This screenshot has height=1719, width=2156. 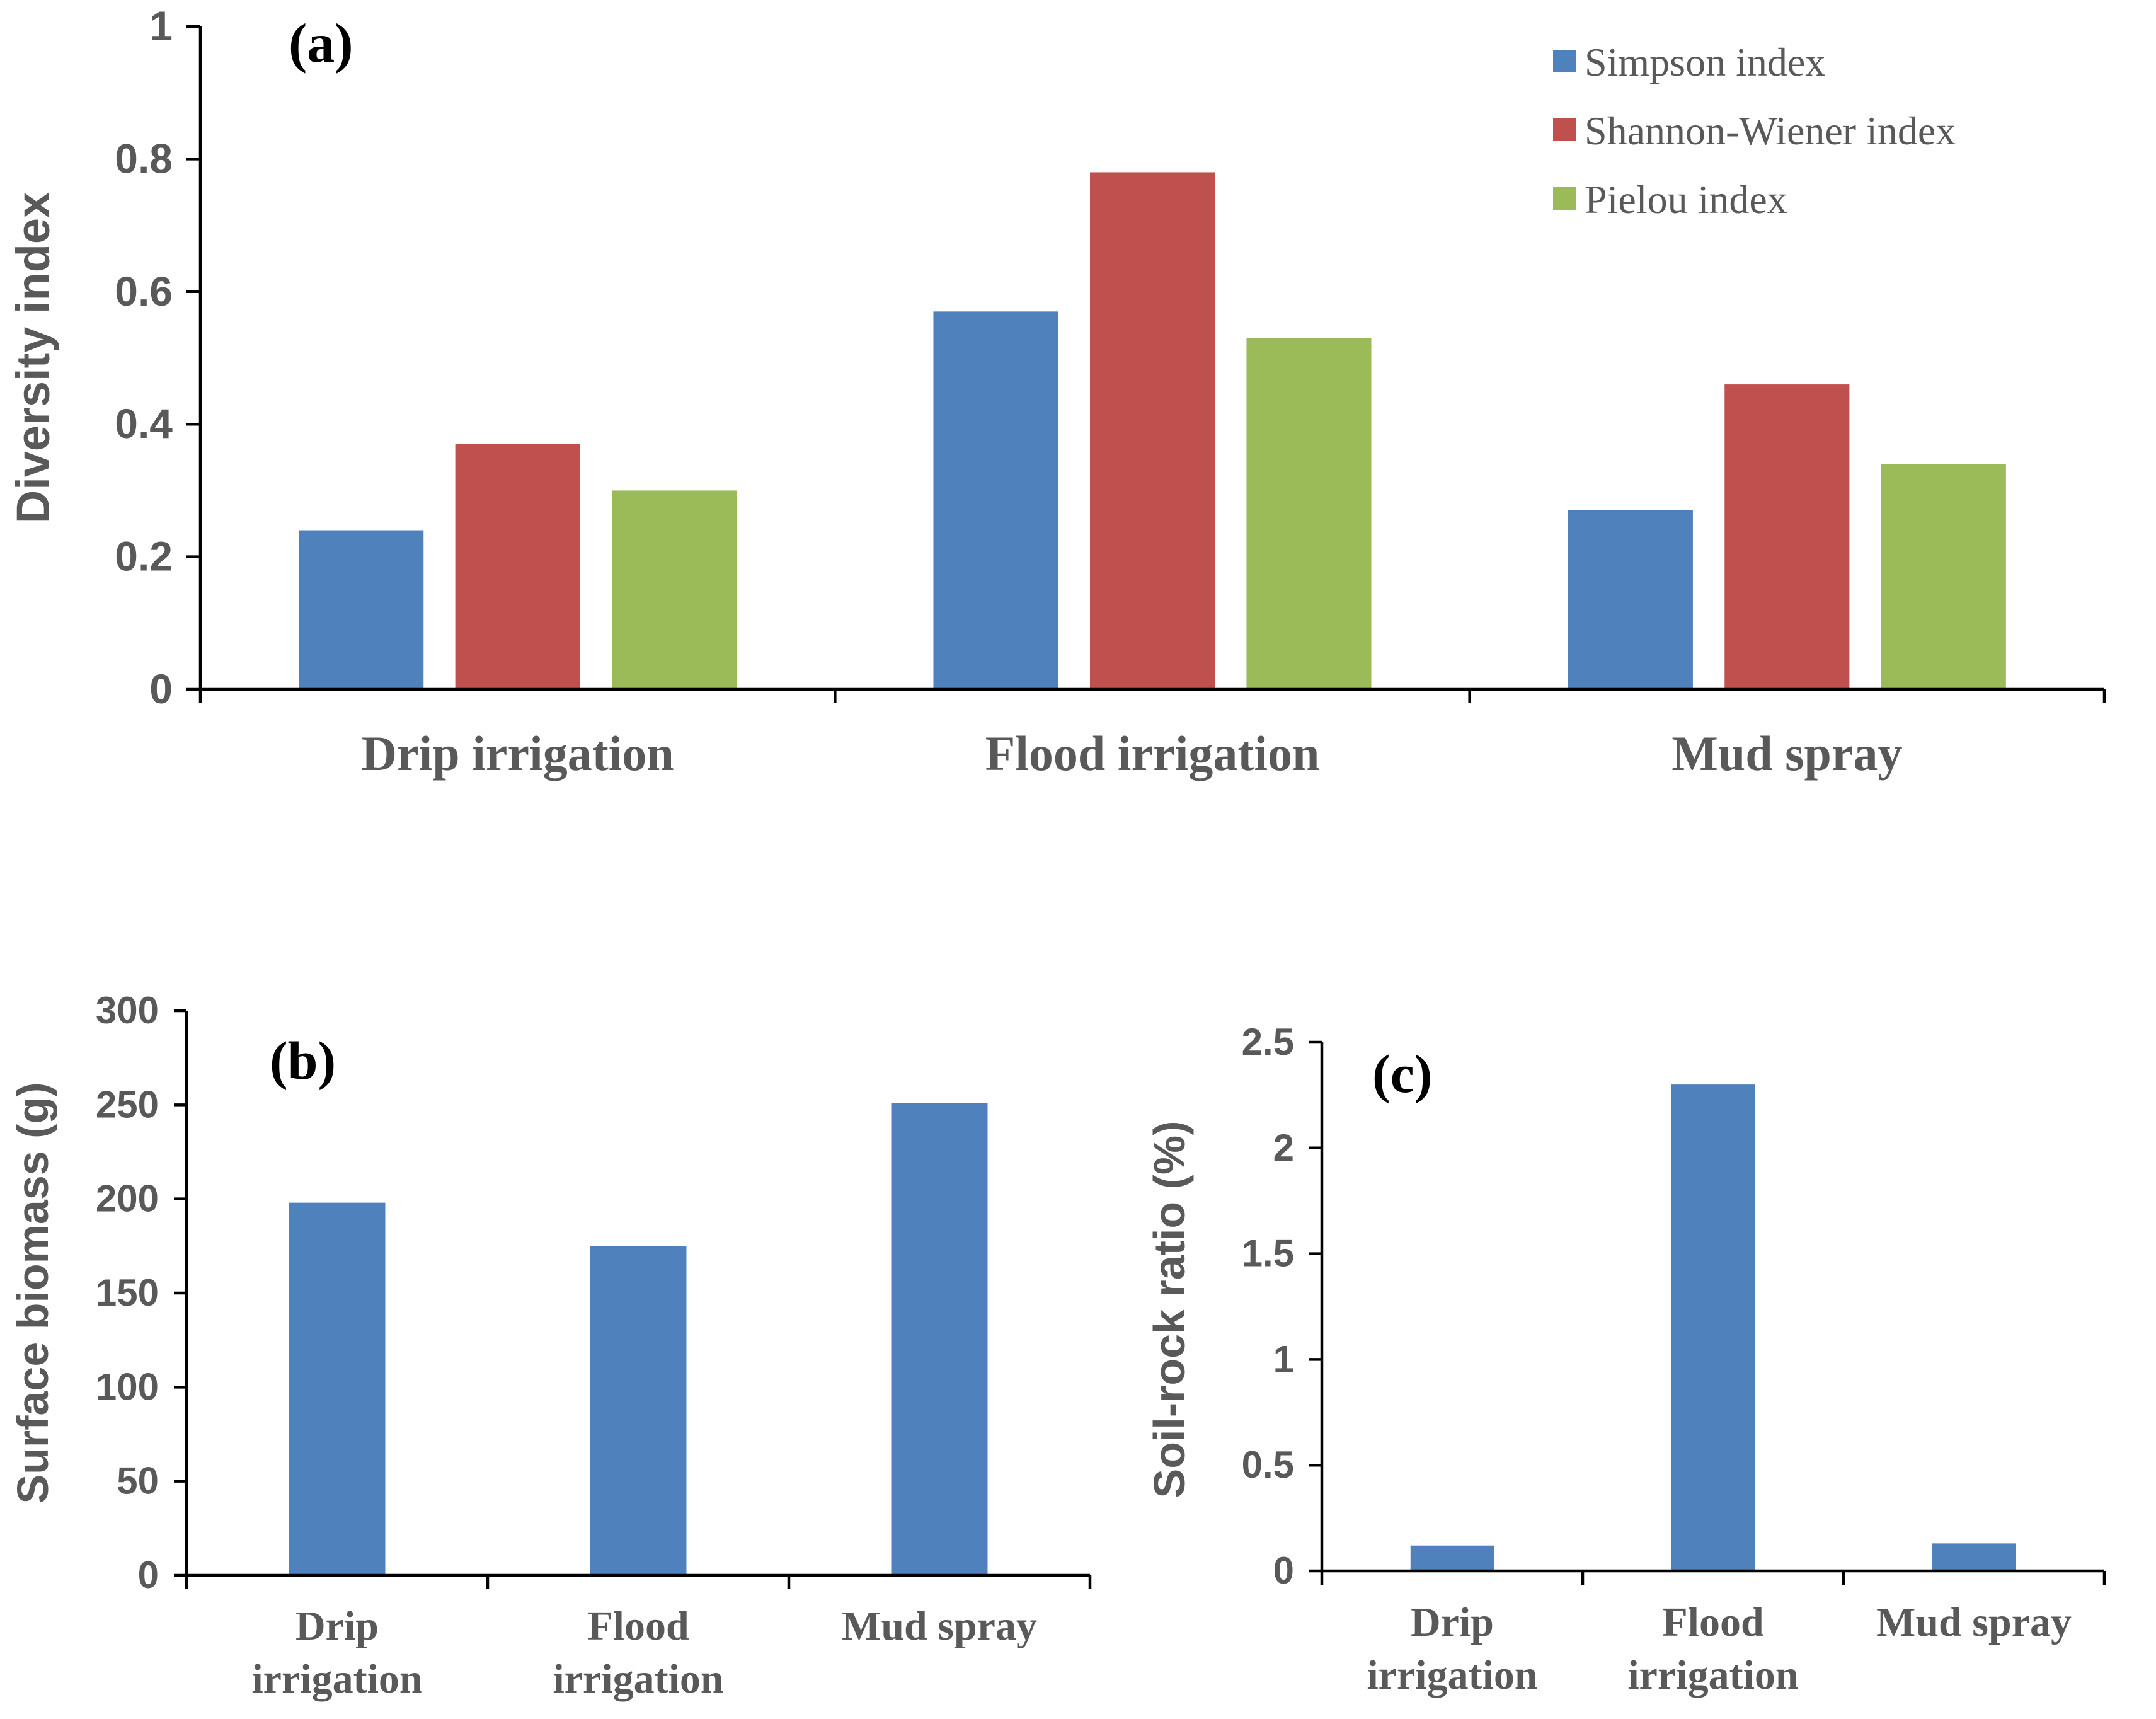 What do you see at coordinates (127, 1104) in the screenshot?
I see `y-tick-label: 250` at bounding box center [127, 1104].